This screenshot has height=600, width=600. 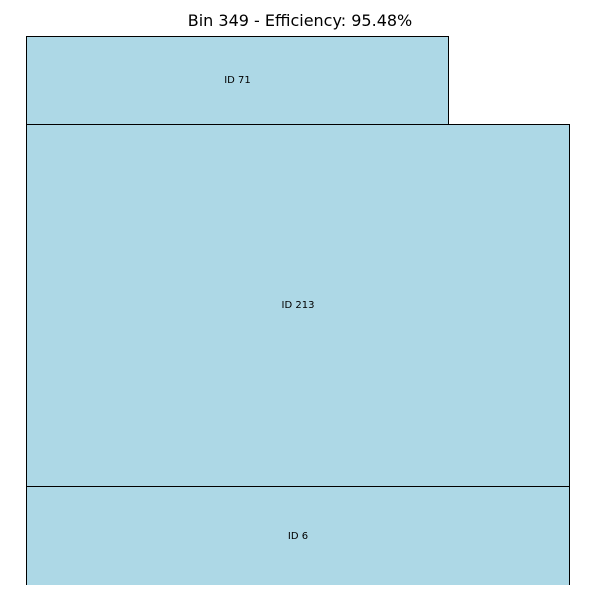 I want to click on item-label-id-213: ID 213, so click(x=298, y=305).